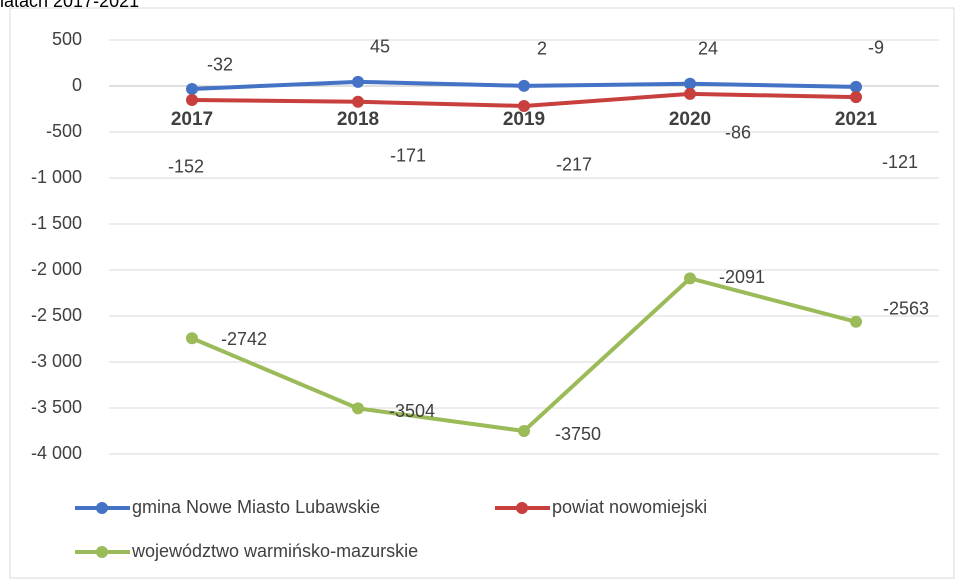 The height and width of the screenshot is (579, 955). What do you see at coordinates (738, 133) in the screenshot?
I see `data-label: -86` at bounding box center [738, 133].